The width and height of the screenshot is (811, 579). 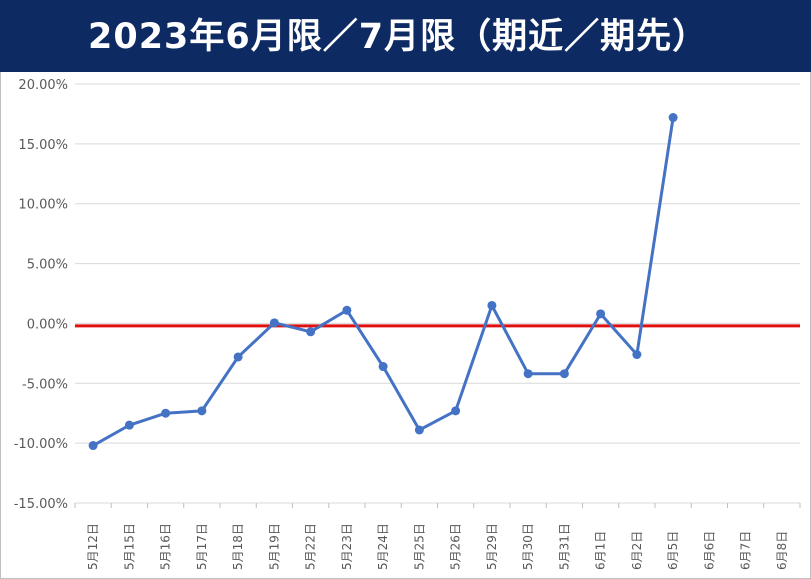 I want to click on y-tick-label: 20.00%, so click(x=43, y=85).